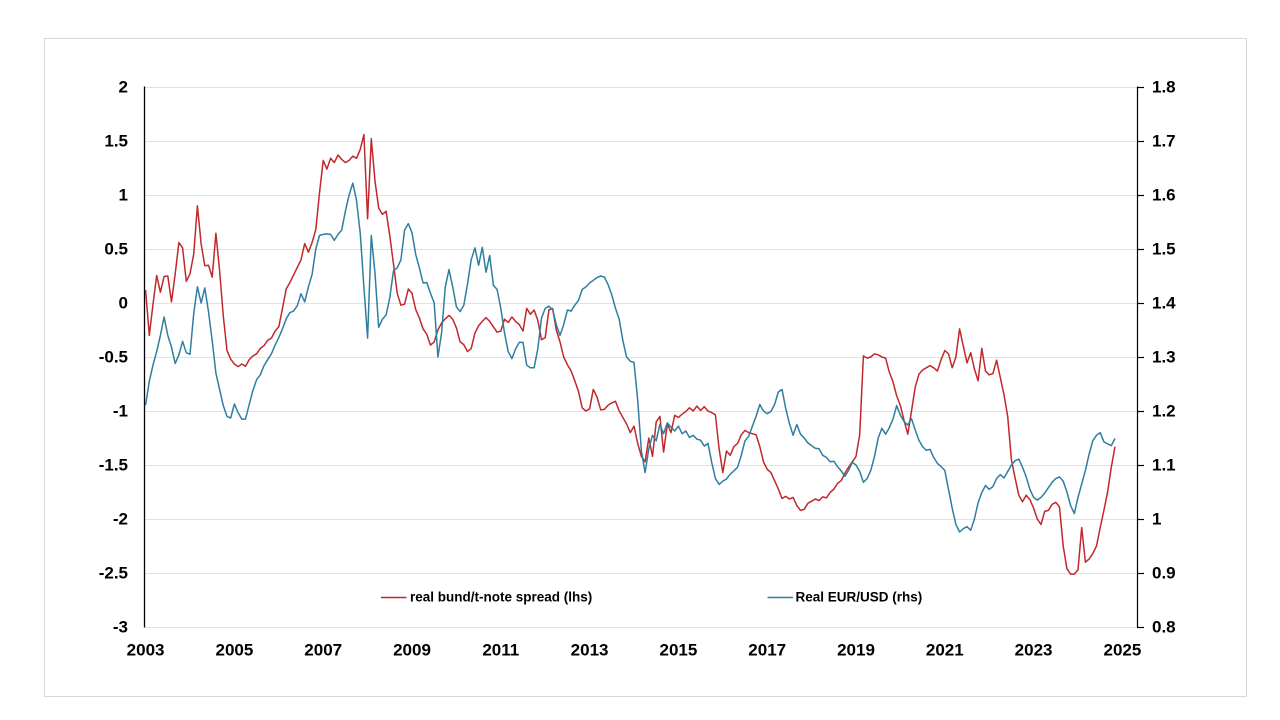  What do you see at coordinates (412, 650) in the screenshot?
I see `svg-text: 2009` at bounding box center [412, 650].